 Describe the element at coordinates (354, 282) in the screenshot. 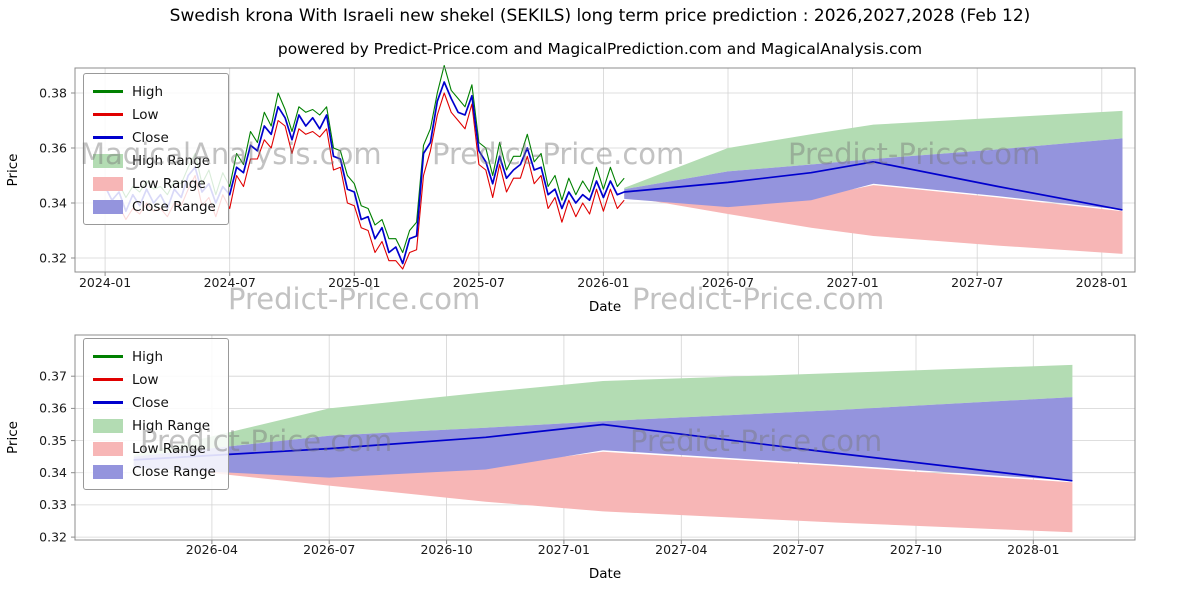

I see `svg-text: 2025-01` at that location.